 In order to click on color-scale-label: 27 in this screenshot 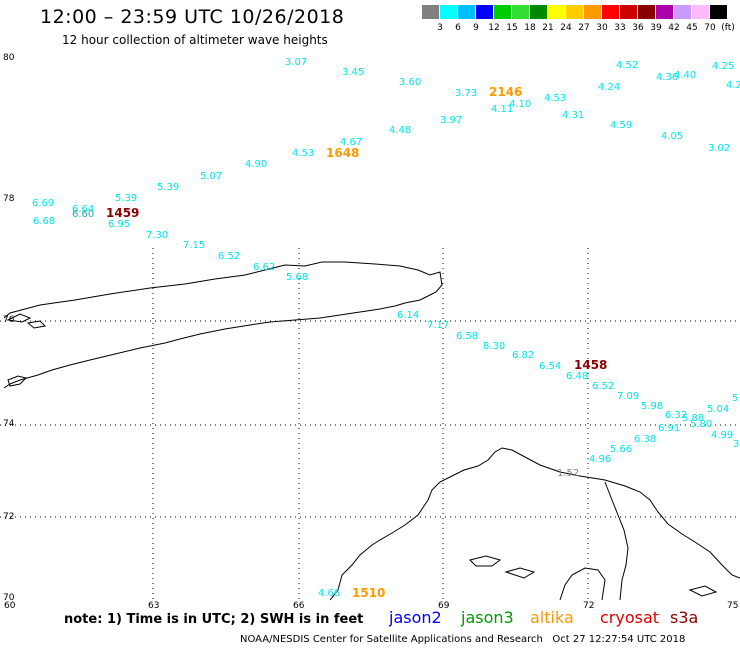, I will do `click(584, 28)`.